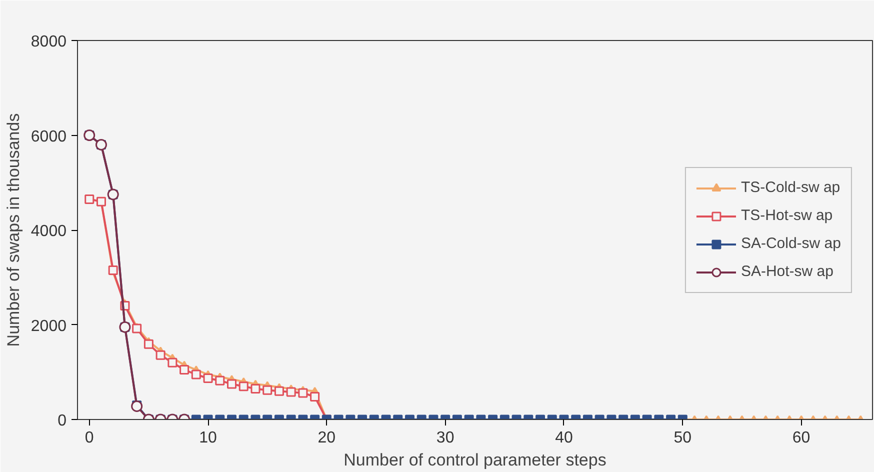 The height and width of the screenshot is (472, 874). Describe the element at coordinates (445, 438) in the screenshot. I see `x-tick-label: 30` at that location.